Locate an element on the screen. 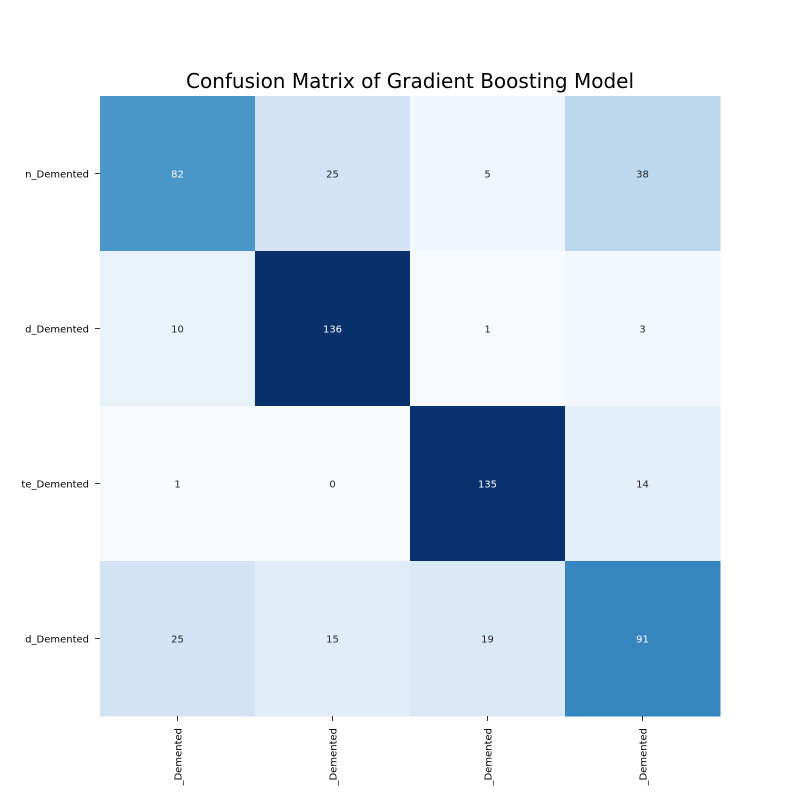 This screenshot has width=800, height=800. cell-value-label: 91 is located at coordinates (642, 640).